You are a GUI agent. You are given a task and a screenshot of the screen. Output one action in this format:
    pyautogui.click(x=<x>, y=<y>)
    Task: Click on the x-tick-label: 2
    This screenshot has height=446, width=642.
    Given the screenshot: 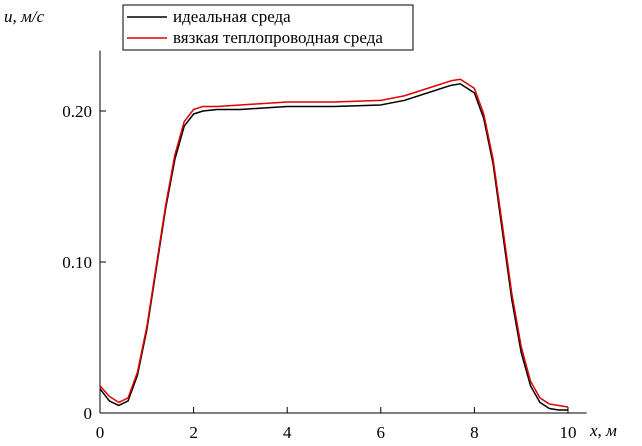 What is the action you would take?
    pyautogui.click(x=193, y=432)
    